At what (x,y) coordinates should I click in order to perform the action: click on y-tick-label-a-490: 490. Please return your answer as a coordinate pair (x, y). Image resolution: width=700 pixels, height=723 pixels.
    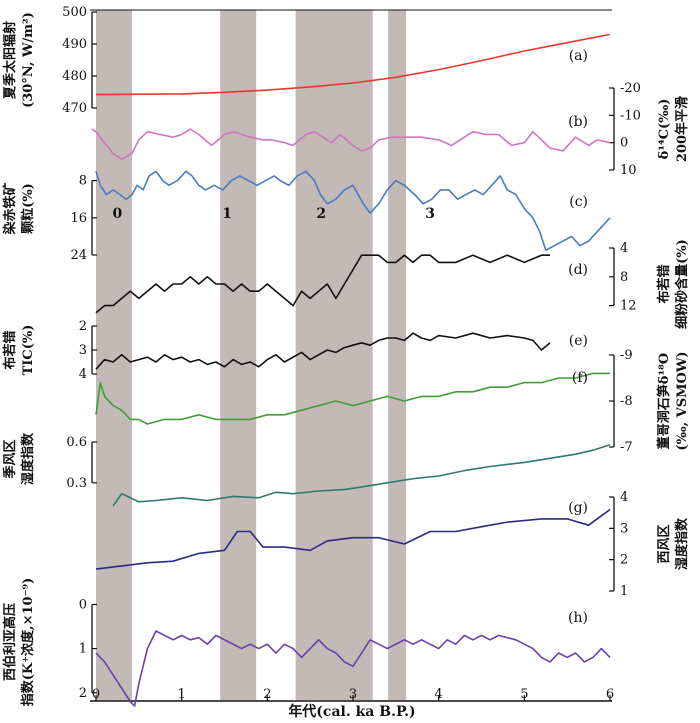
    Looking at the image, I should click on (74, 44).